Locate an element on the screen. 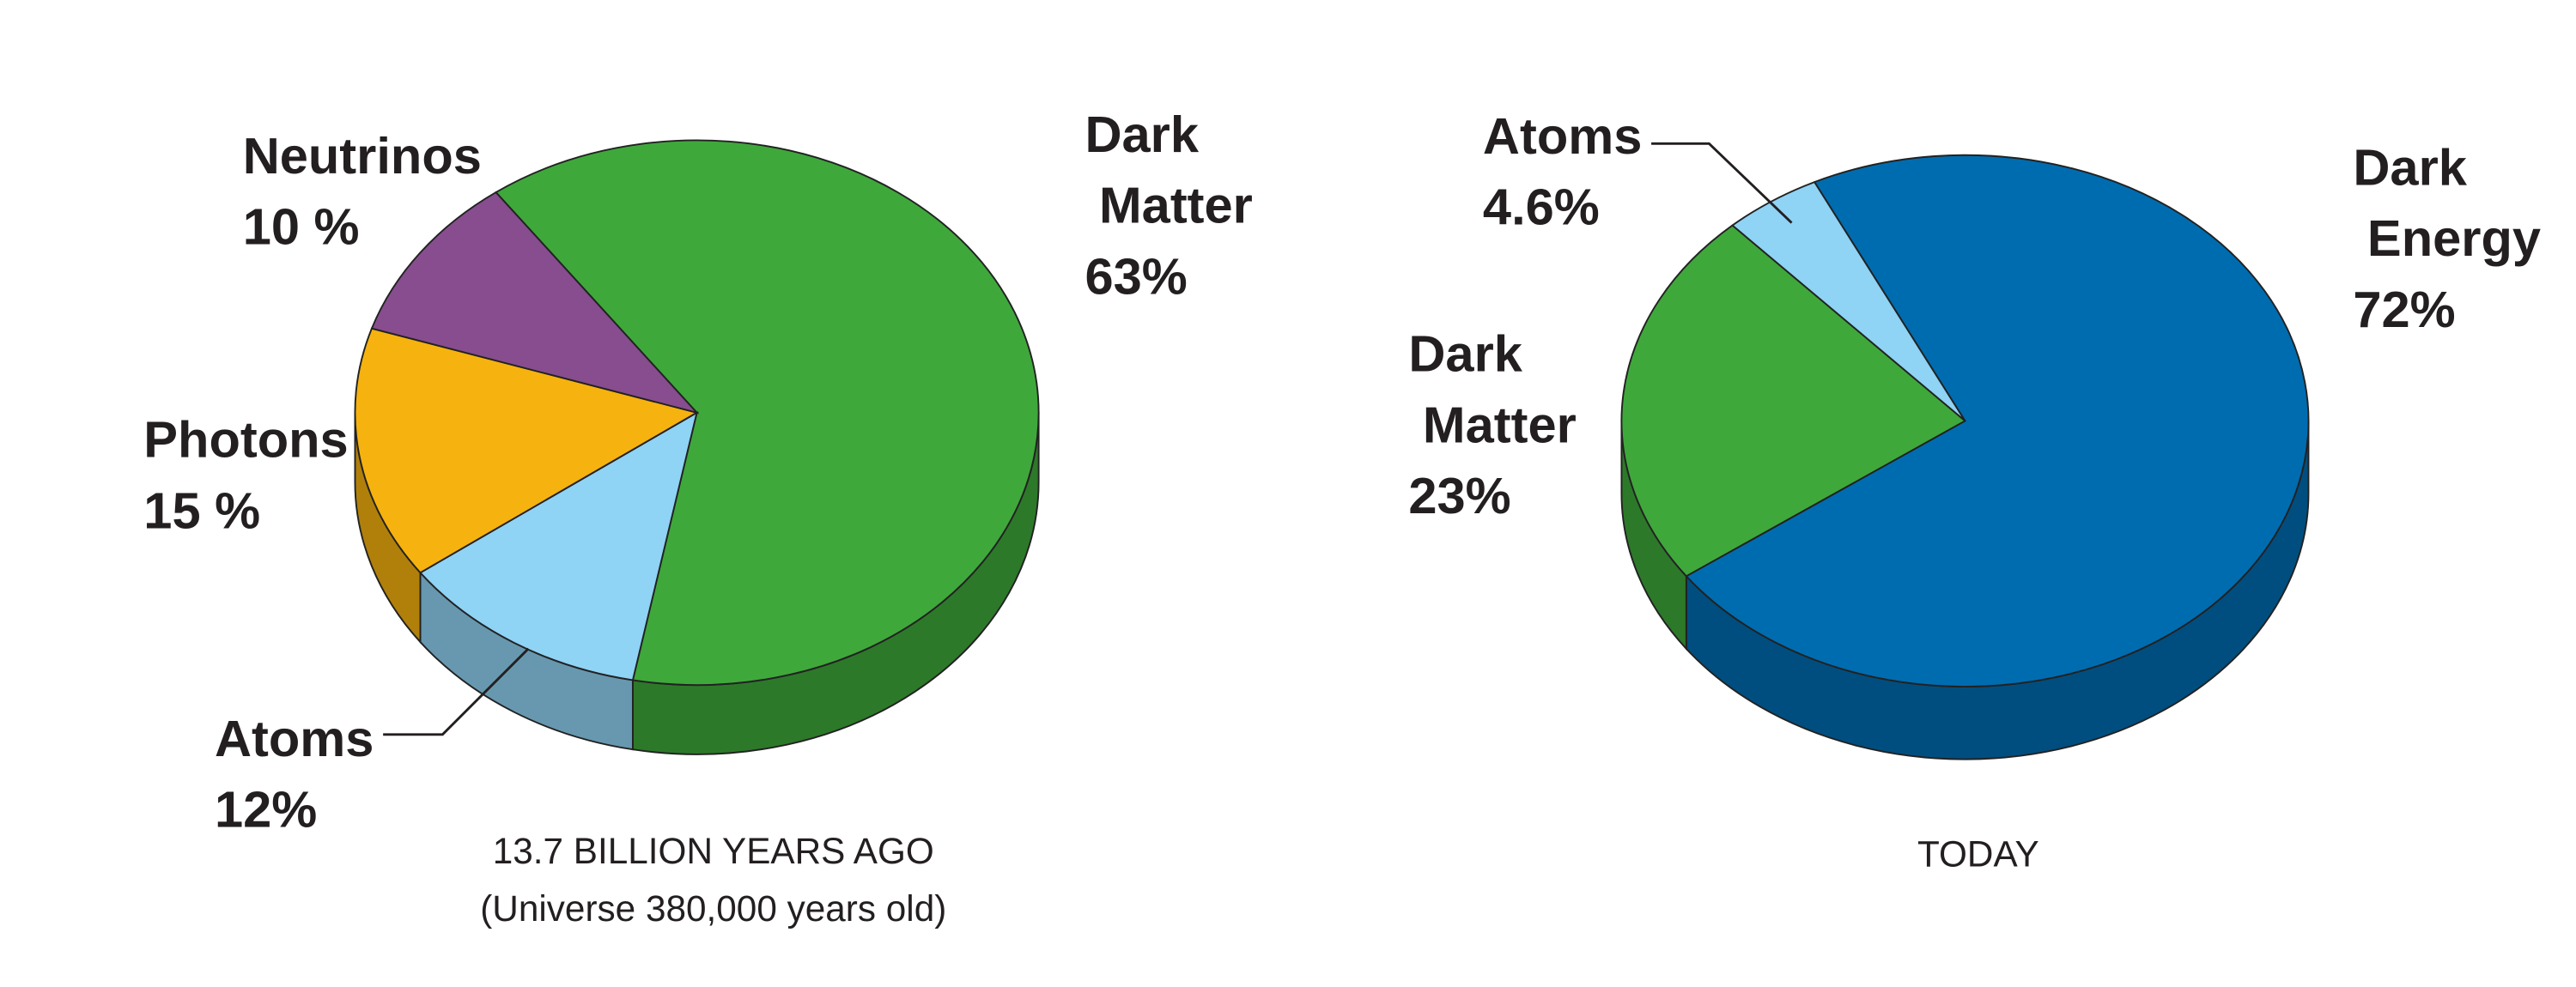 The width and height of the screenshot is (2576, 987). value-label: 23% is located at coordinates (1459, 496).